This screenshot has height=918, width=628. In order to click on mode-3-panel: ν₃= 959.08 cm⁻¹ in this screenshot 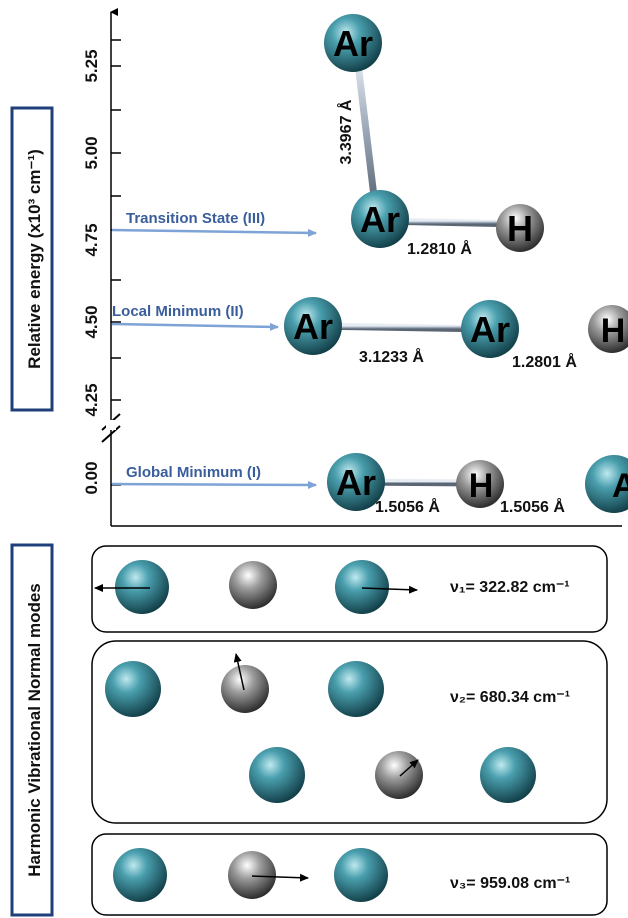, I will do `click(349, 874)`.